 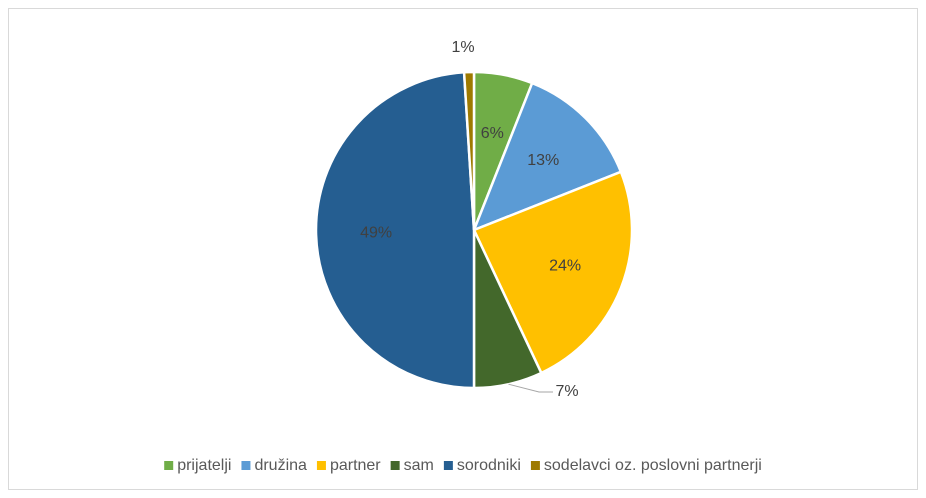 What do you see at coordinates (376, 232) in the screenshot?
I see `data-label: 49%` at bounding box center [376, 232].